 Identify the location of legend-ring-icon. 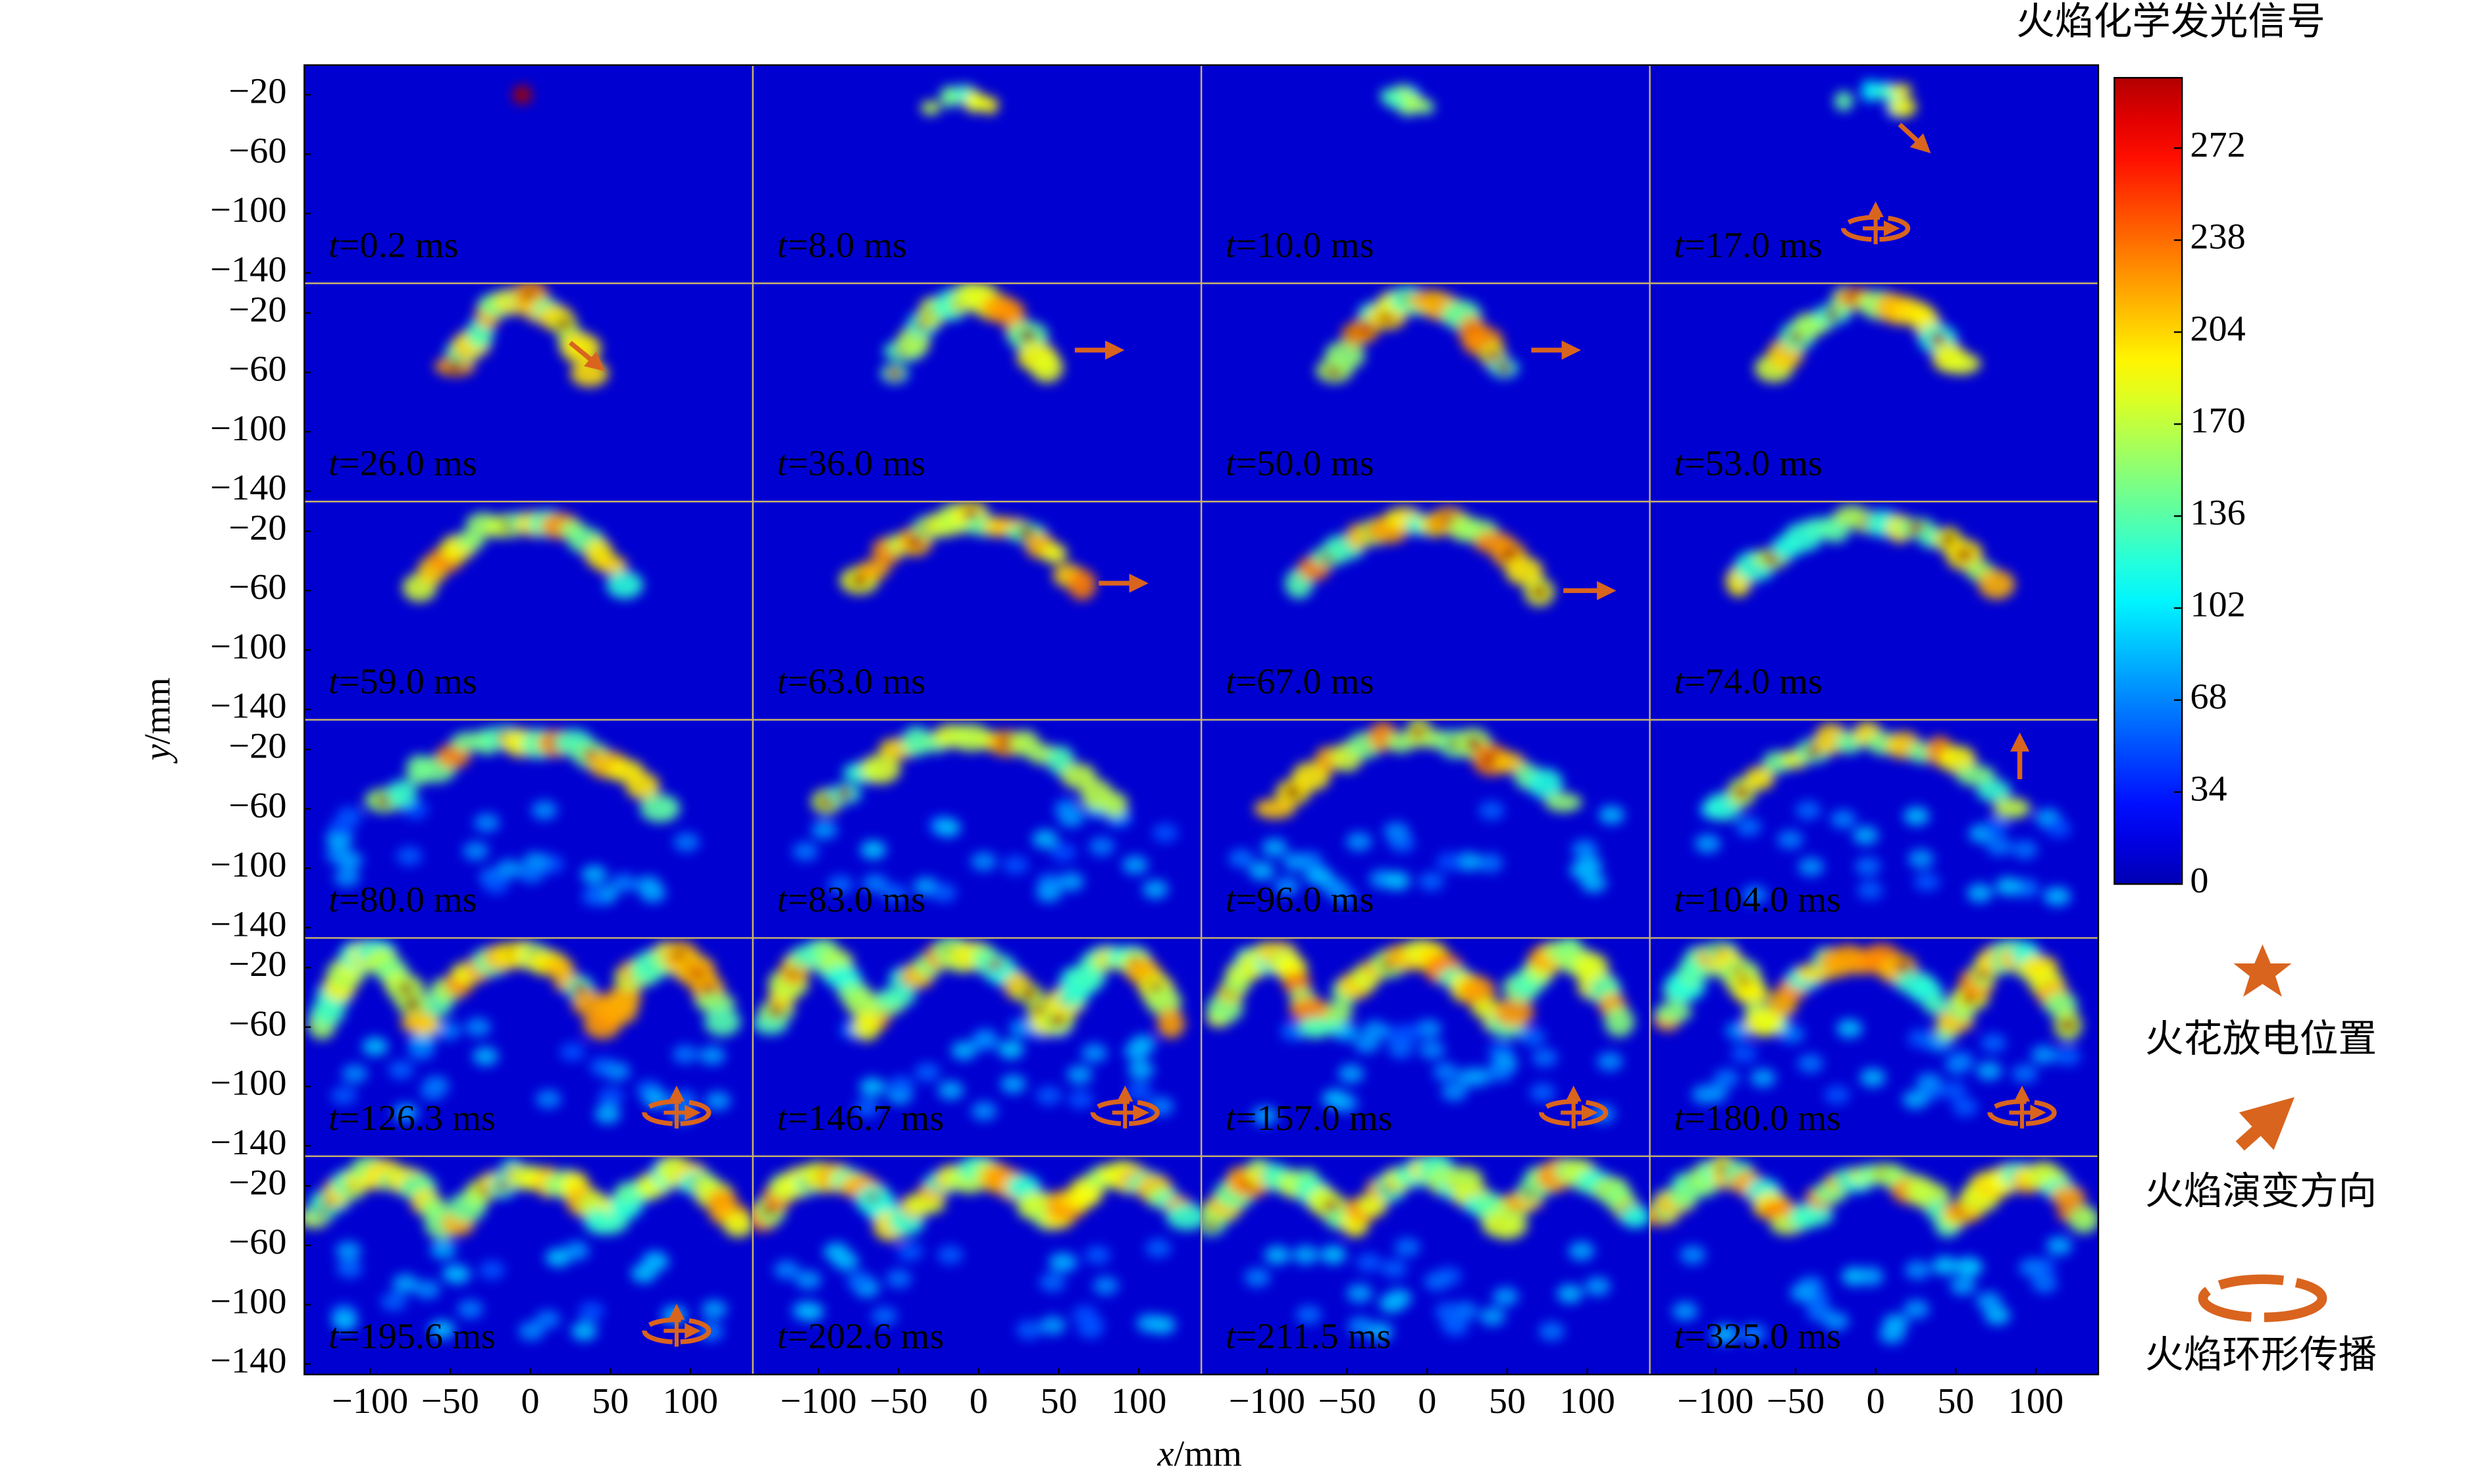
(2262, 1298).